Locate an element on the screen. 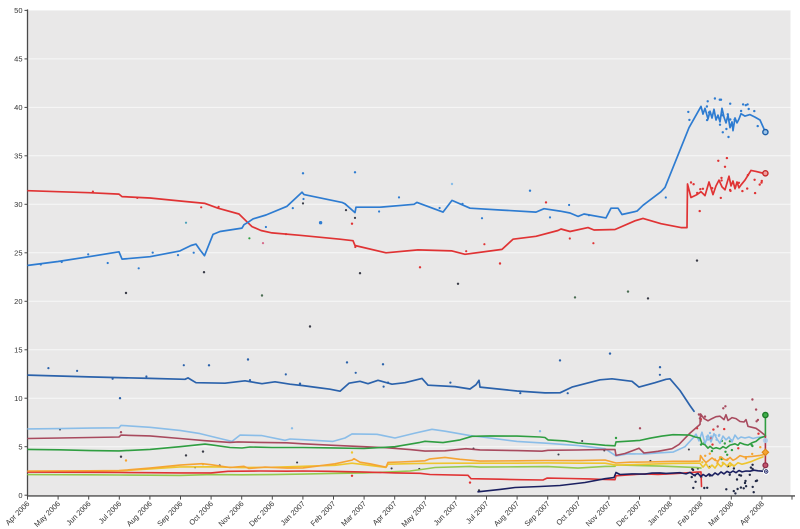  svg-text: 5 is located at coordinates (20, 446).